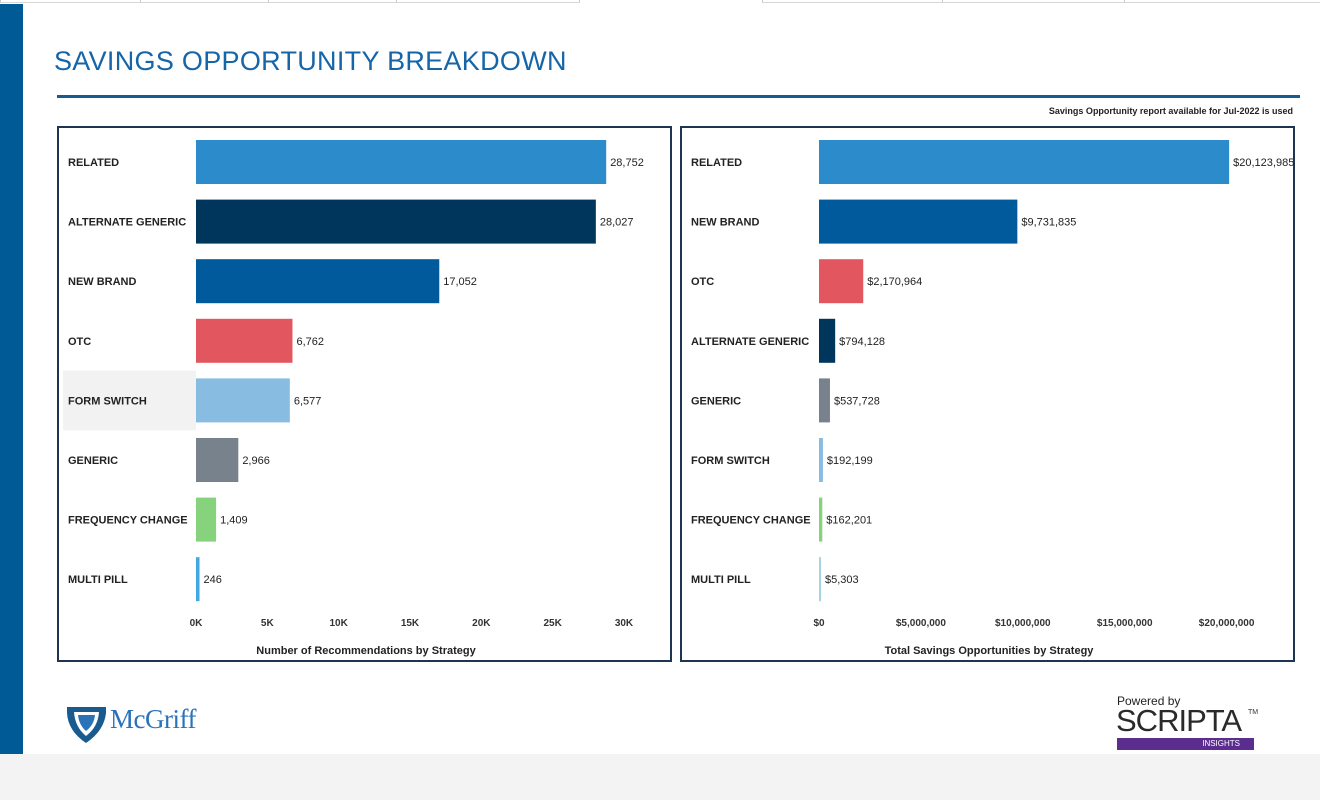 The width and height of the screenshot is (1320, 800). Describe the element at coordinates (366, 651) in the screenshot. I see `chart-title: Number of Recommendations by Strategy` at that location.